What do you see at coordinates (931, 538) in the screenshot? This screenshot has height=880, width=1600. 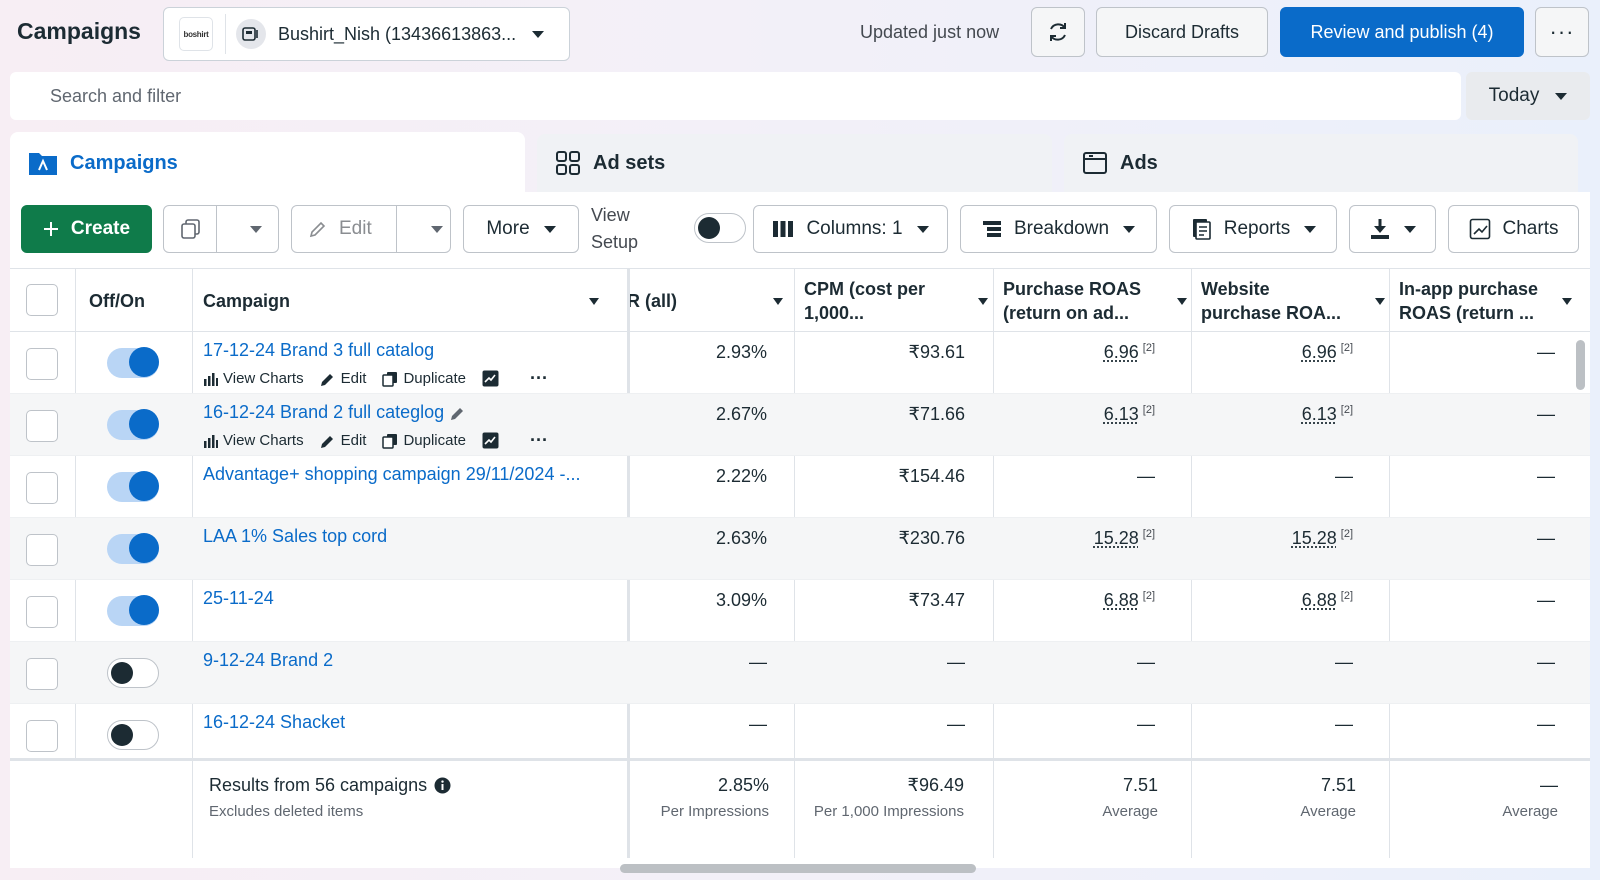 I see `cell-cpm: ₹230.76` at bounding box center [931, 538].